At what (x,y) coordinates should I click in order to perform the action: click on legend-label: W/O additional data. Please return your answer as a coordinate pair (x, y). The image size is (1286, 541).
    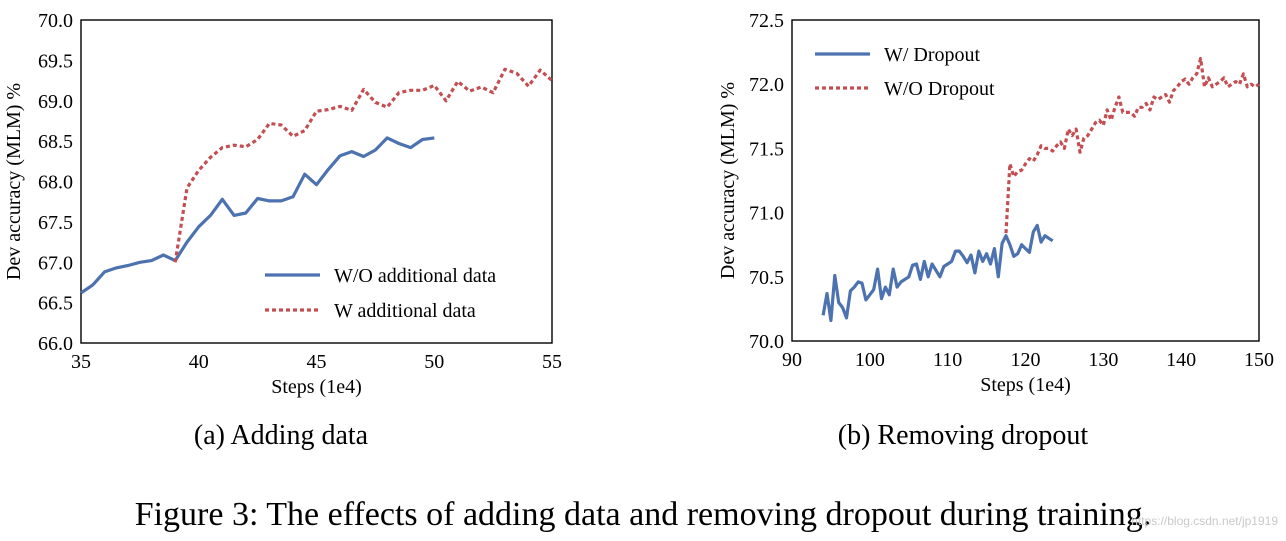
    Looking at the image, I should click on (415, 276).